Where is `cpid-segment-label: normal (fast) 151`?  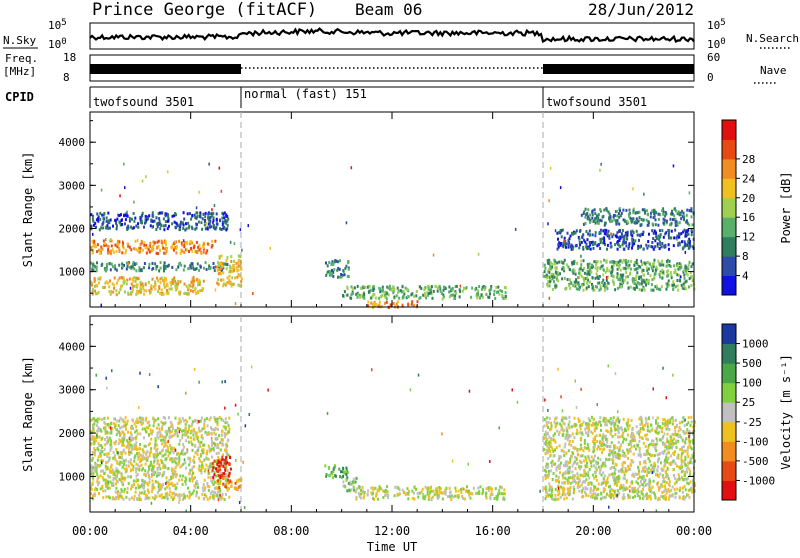
cpid-segment-label: normal (fast) 151 is located at coordinates (305, 94).